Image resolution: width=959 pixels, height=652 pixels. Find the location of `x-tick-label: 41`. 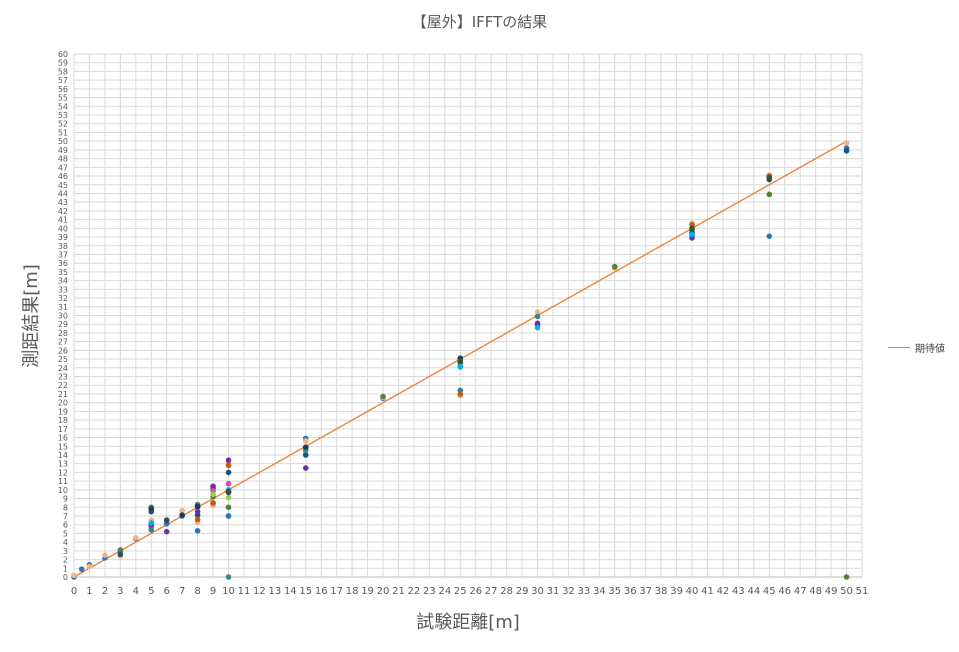

x-tick-label: 41 is located at coordinates (707, 591).